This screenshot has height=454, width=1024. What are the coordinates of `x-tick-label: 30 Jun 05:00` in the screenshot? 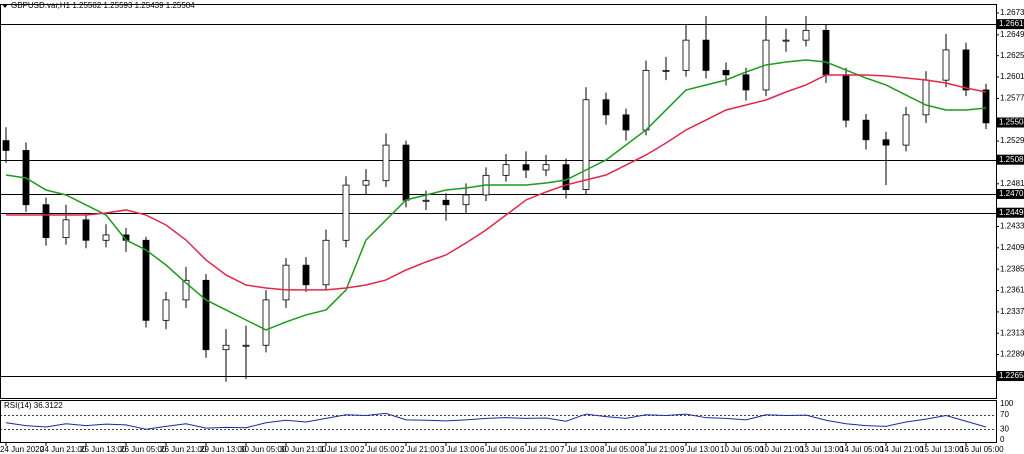 It's located at (263, 449).